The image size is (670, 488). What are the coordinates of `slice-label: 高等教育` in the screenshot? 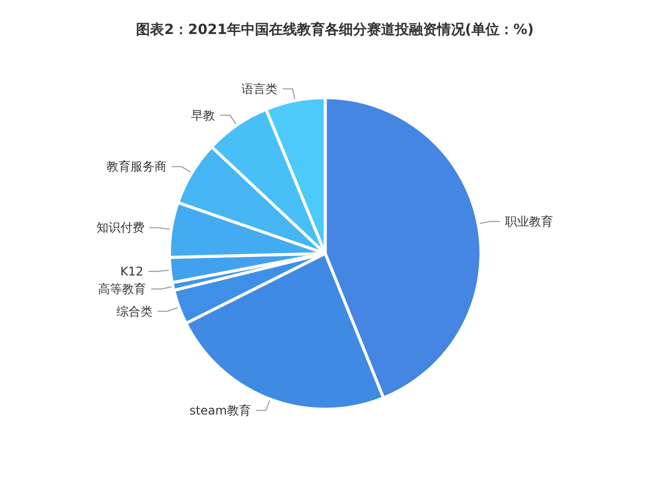 It's located at (122, 289).